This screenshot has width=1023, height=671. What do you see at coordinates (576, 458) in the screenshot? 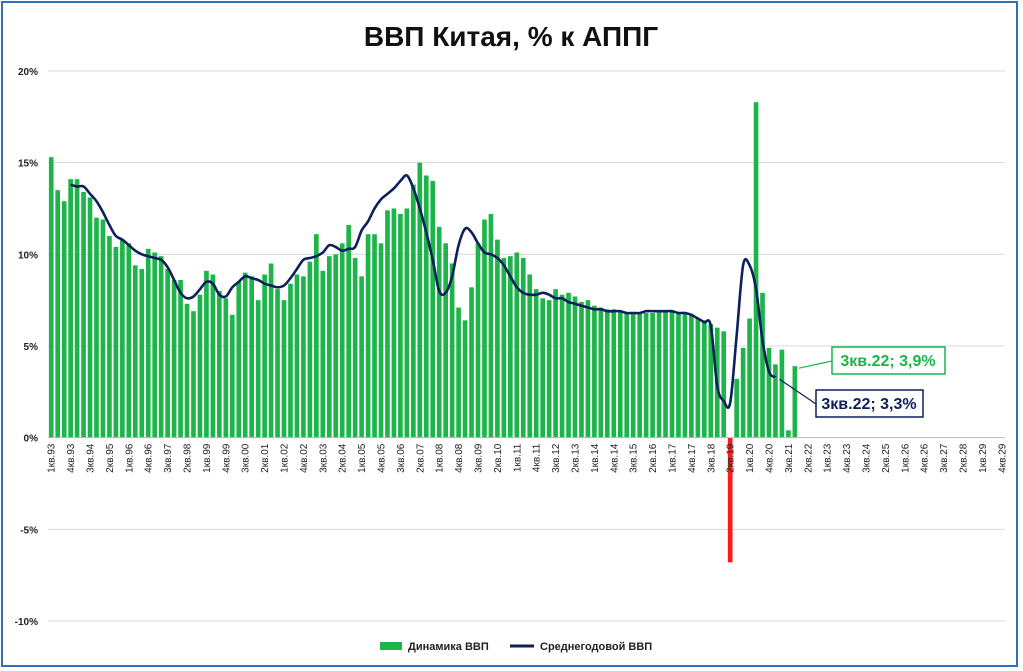
I see `x-tick-label: 2кв.13` at bounding box center [576, 458].